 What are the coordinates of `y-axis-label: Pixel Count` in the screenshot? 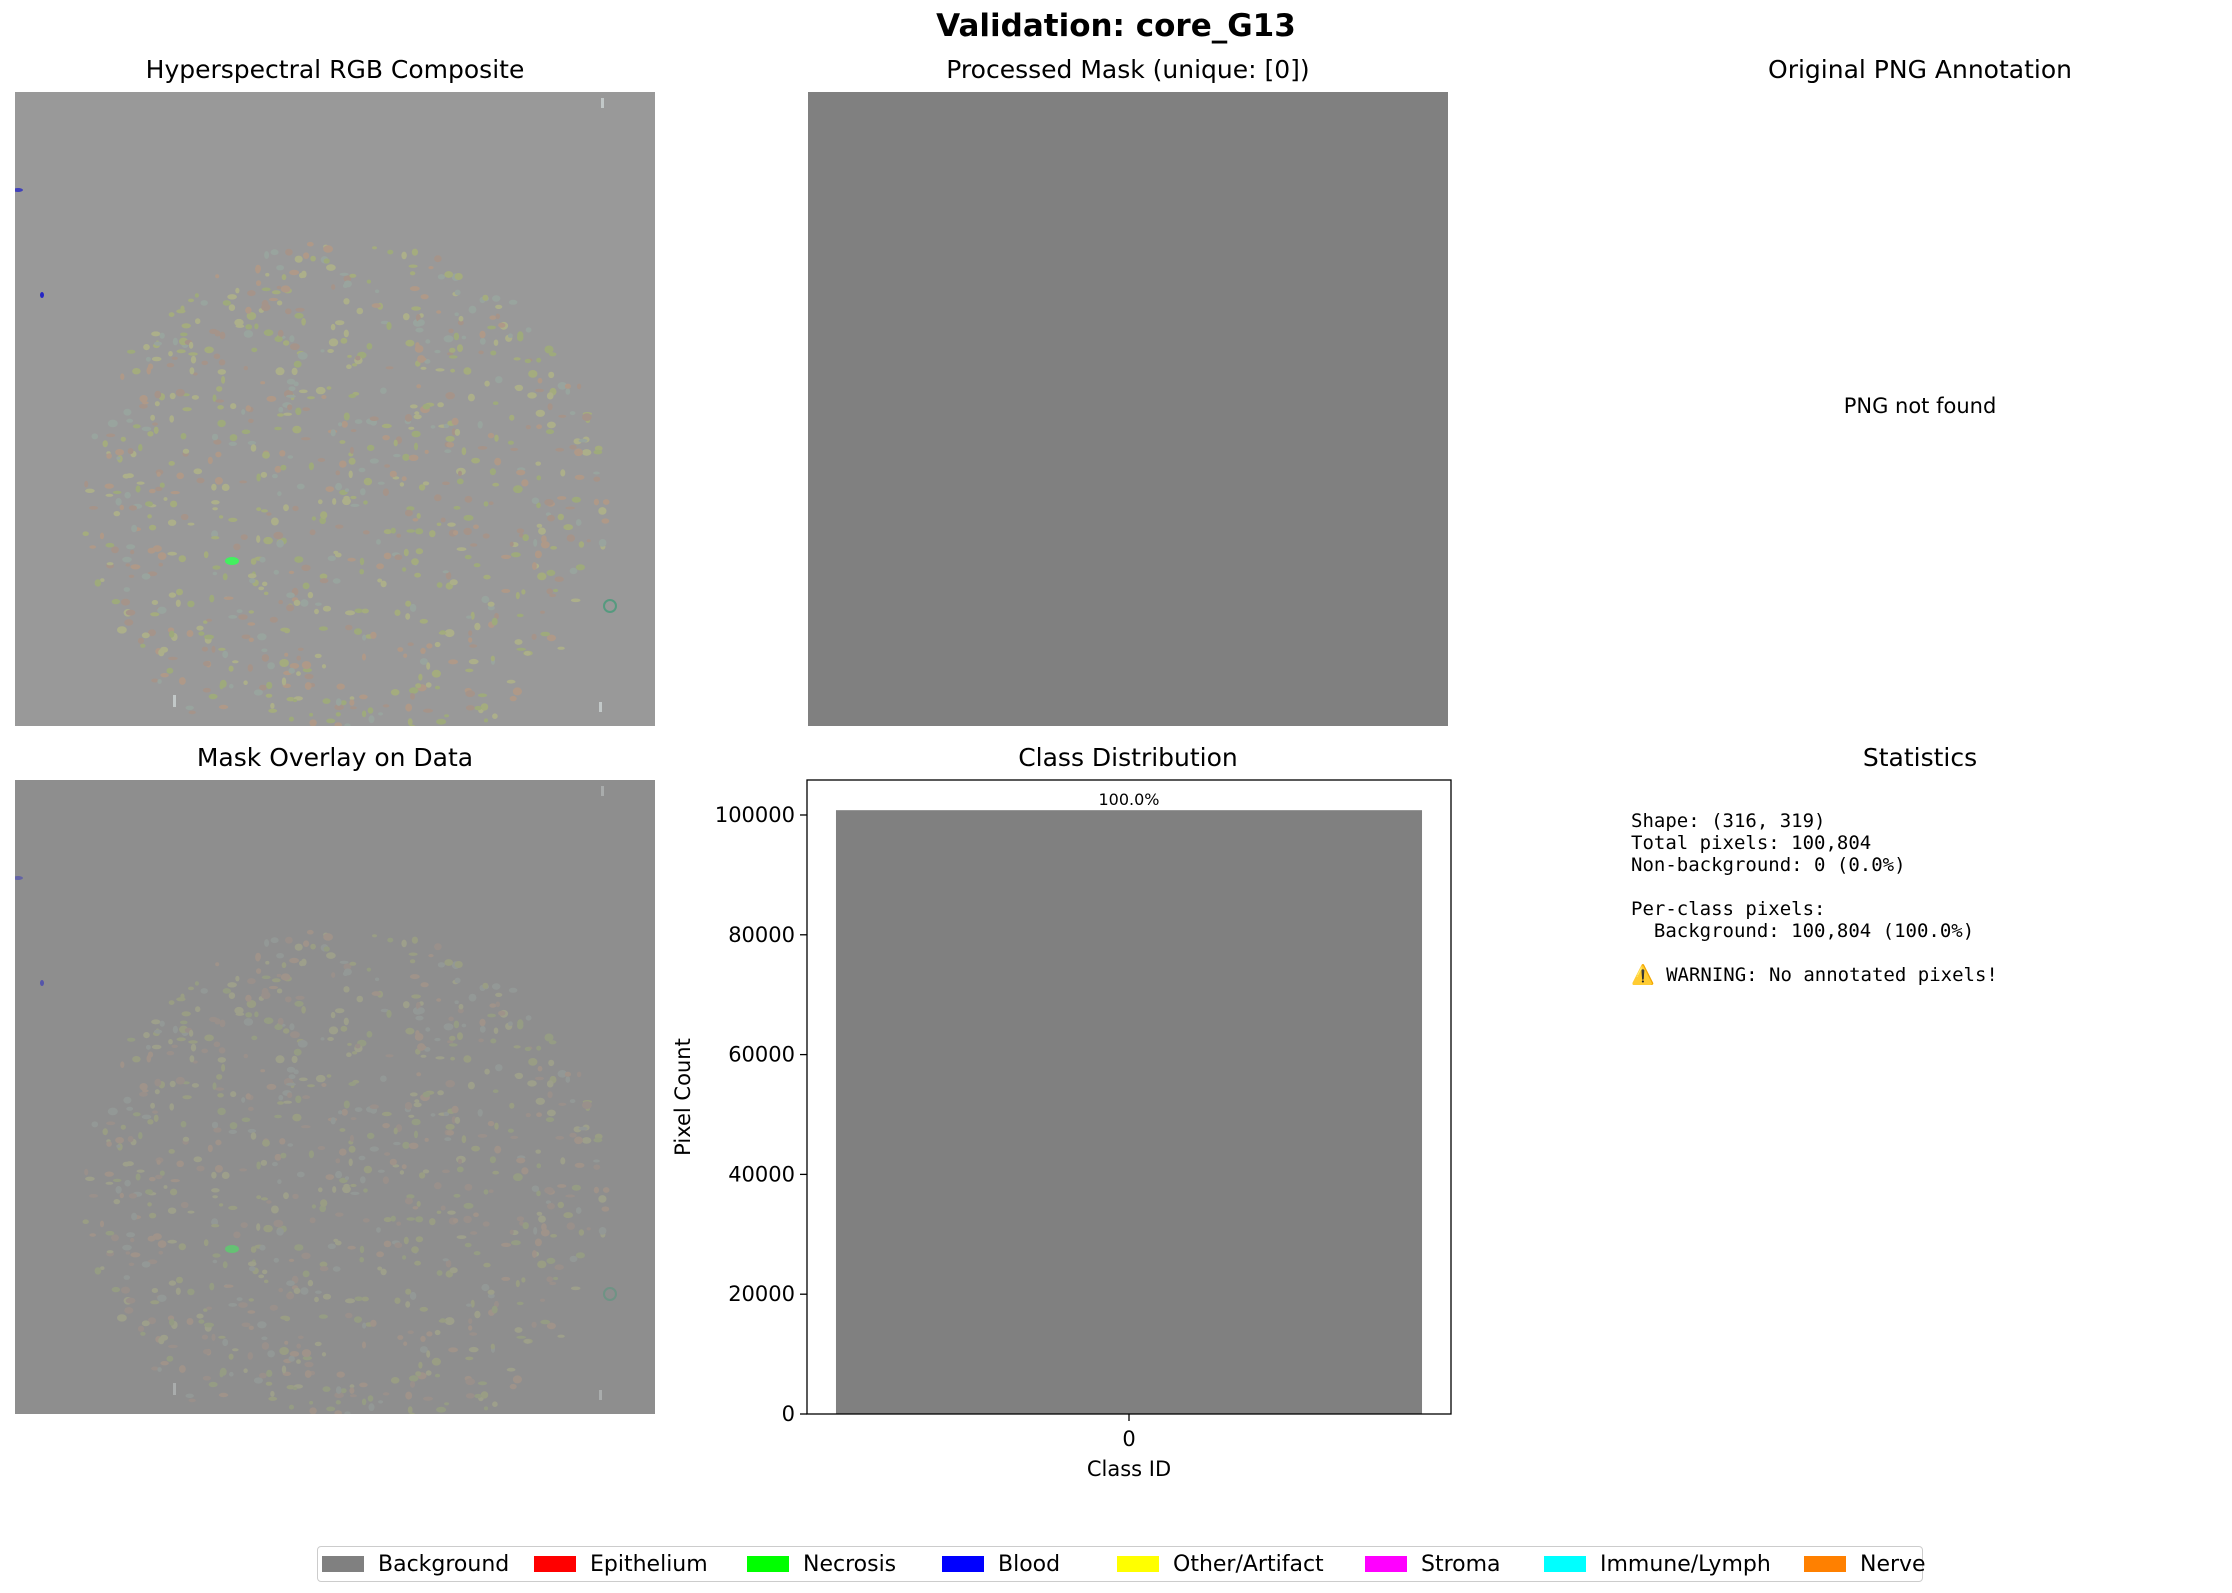 It's located at (683, 1097).